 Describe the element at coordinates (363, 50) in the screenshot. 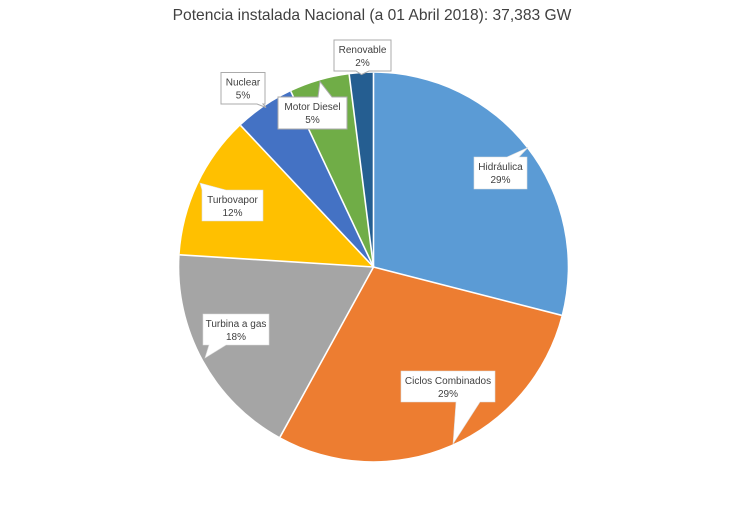

I see `svg-text: Renovable` at that location.